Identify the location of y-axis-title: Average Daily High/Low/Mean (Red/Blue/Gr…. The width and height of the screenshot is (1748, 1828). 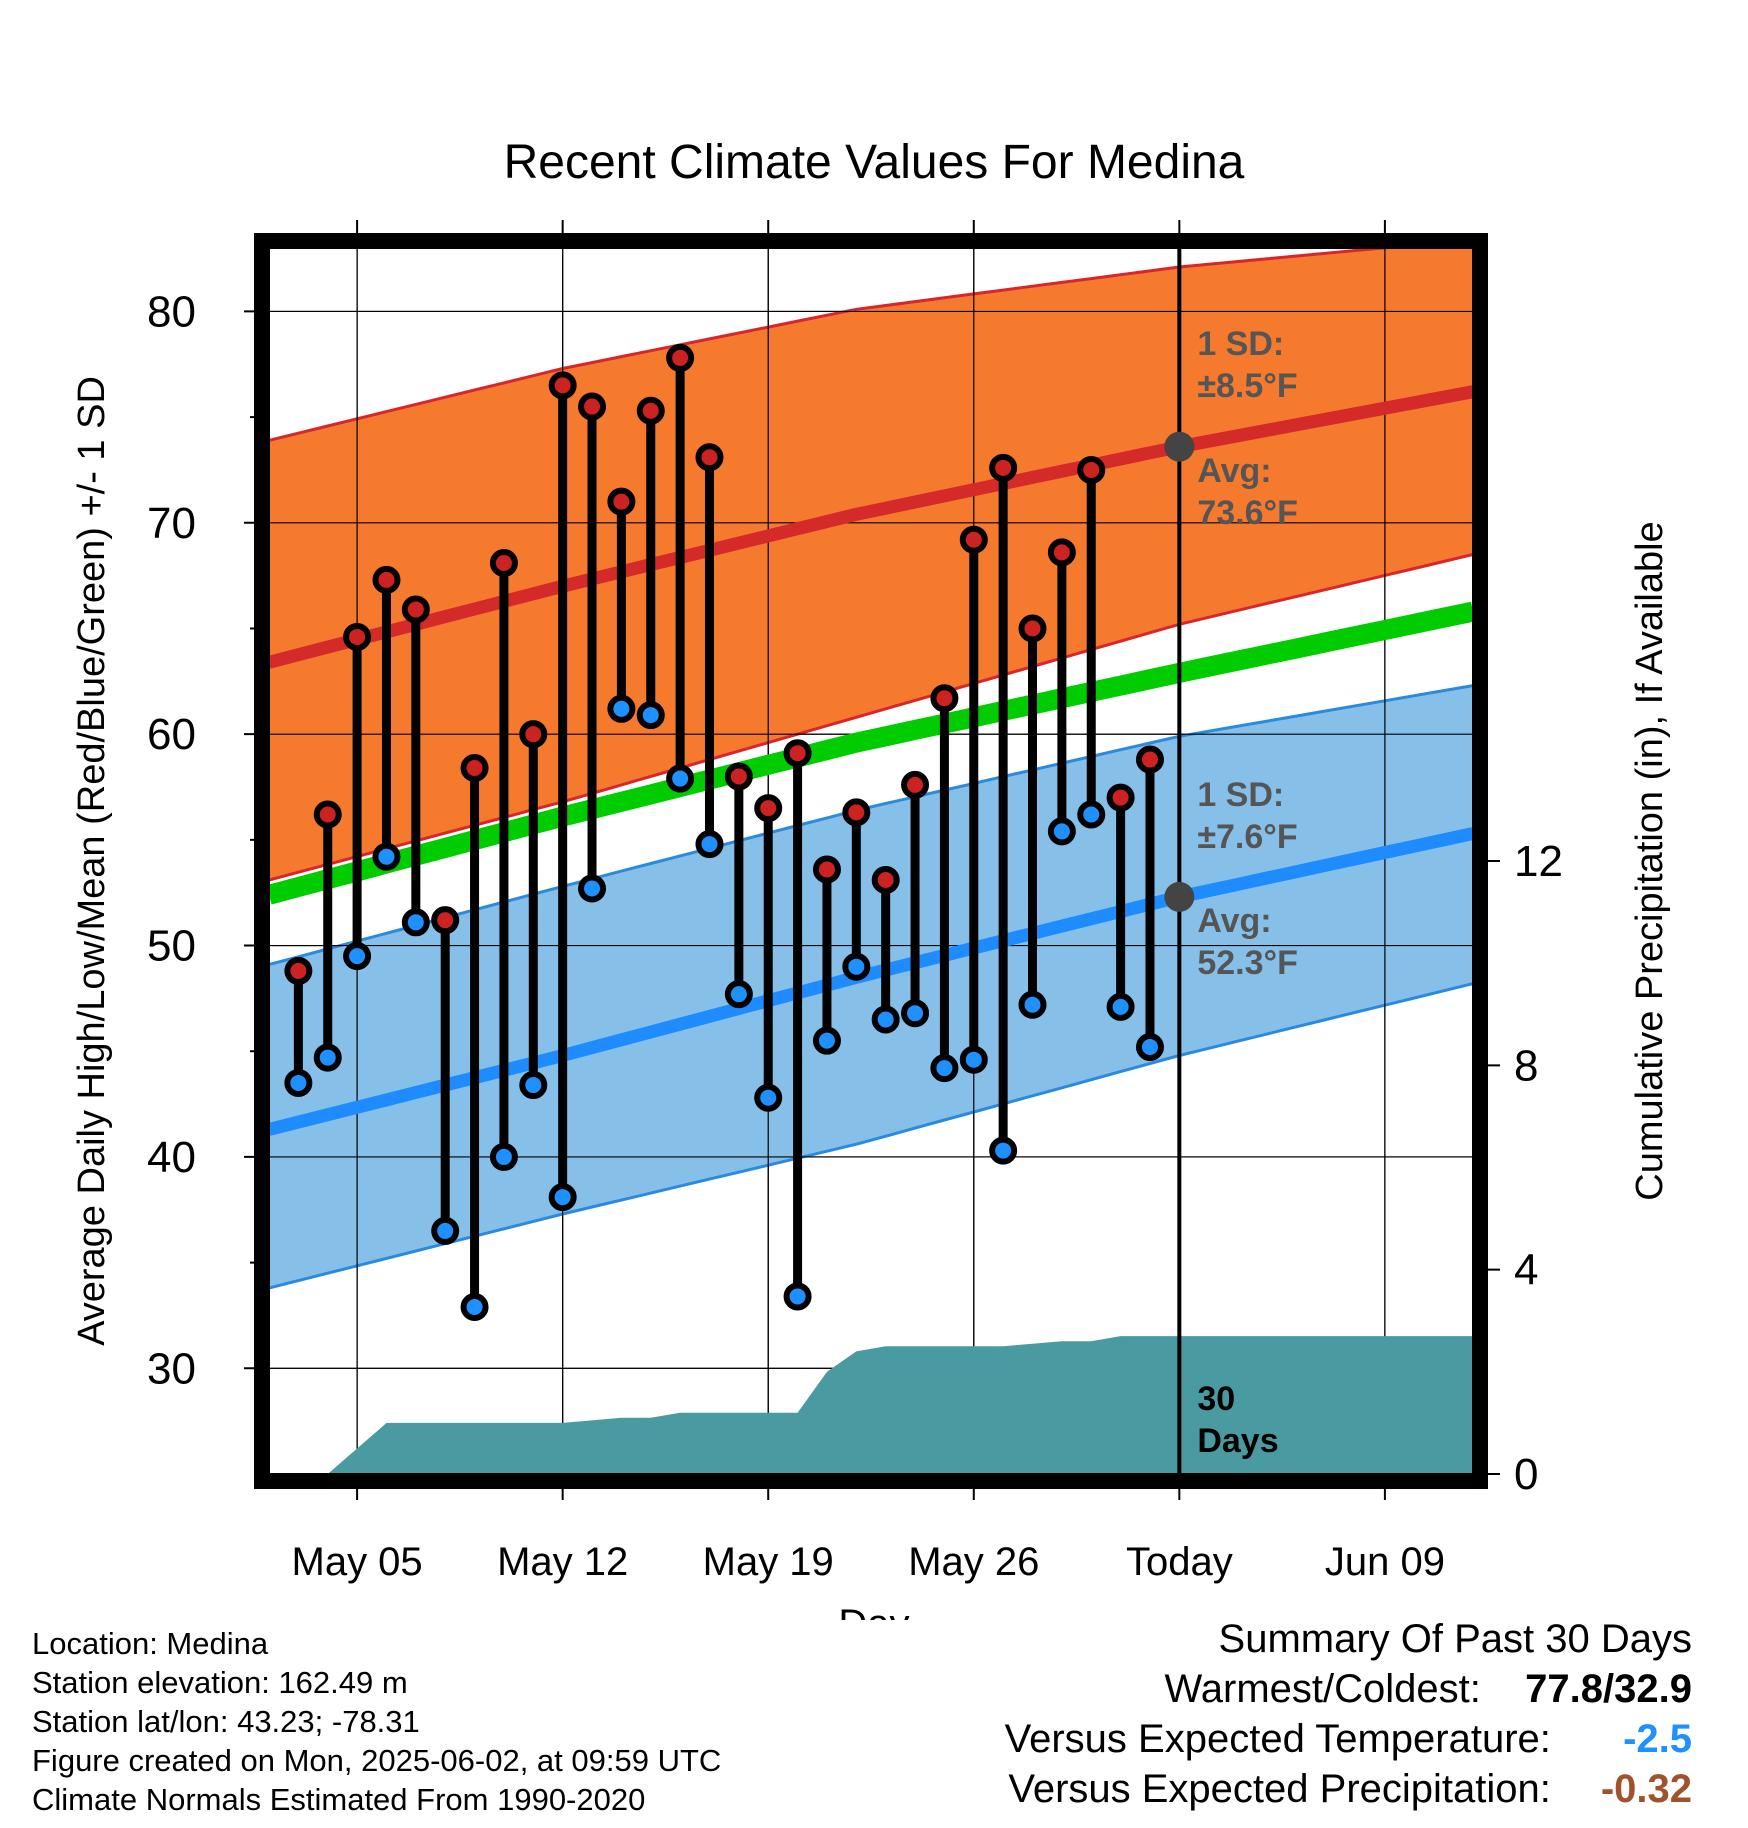
(92, 861).